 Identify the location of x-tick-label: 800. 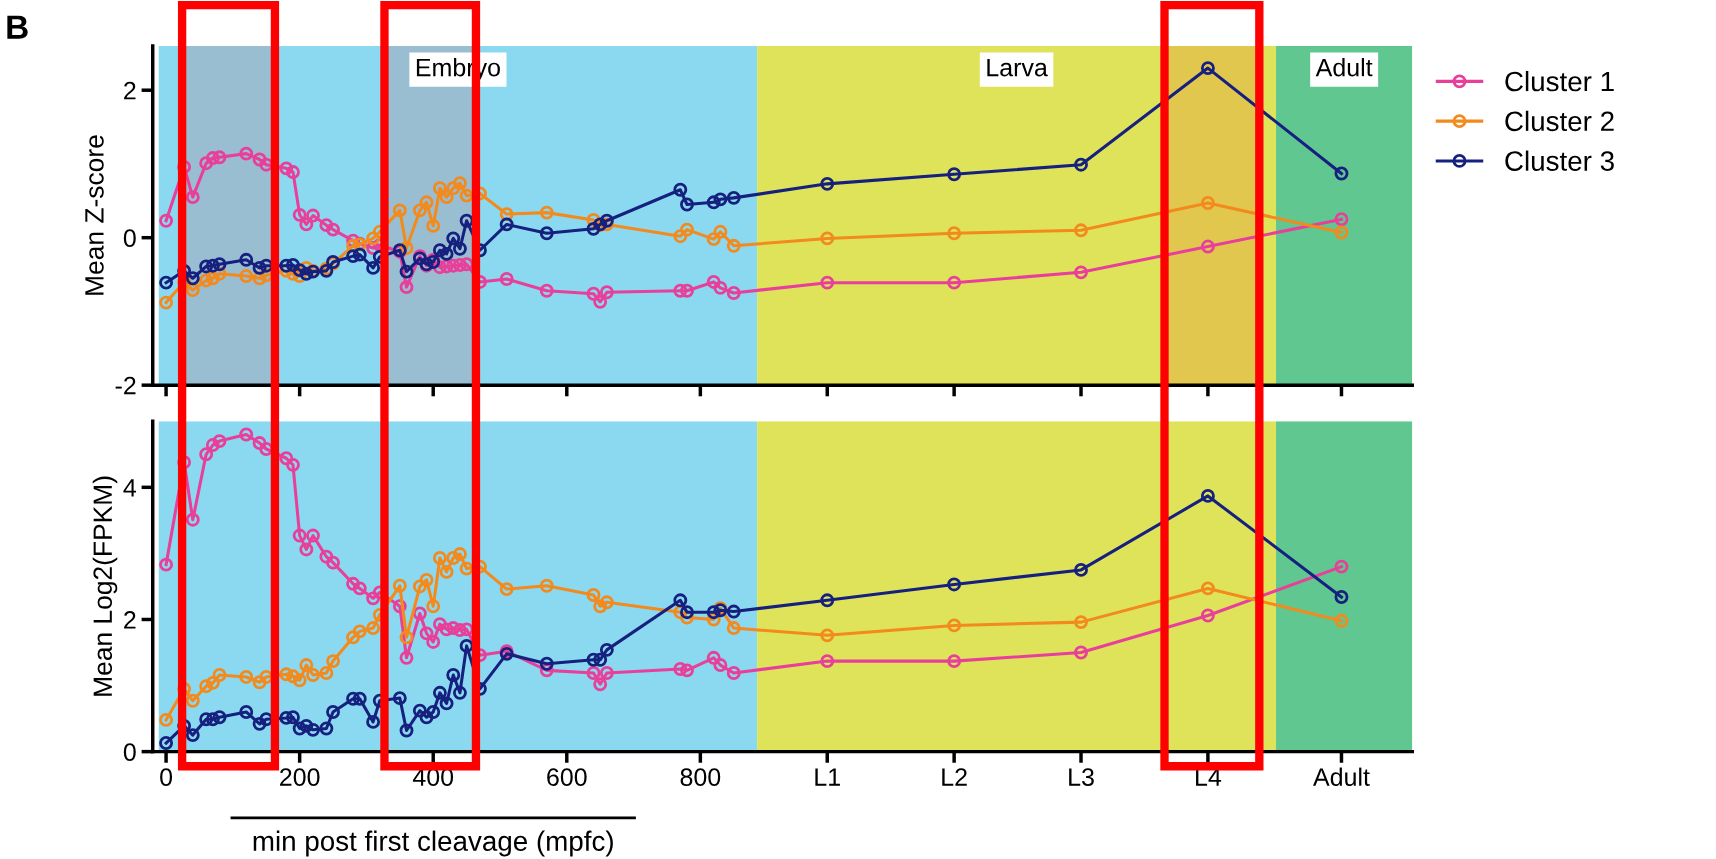
(700, 777).